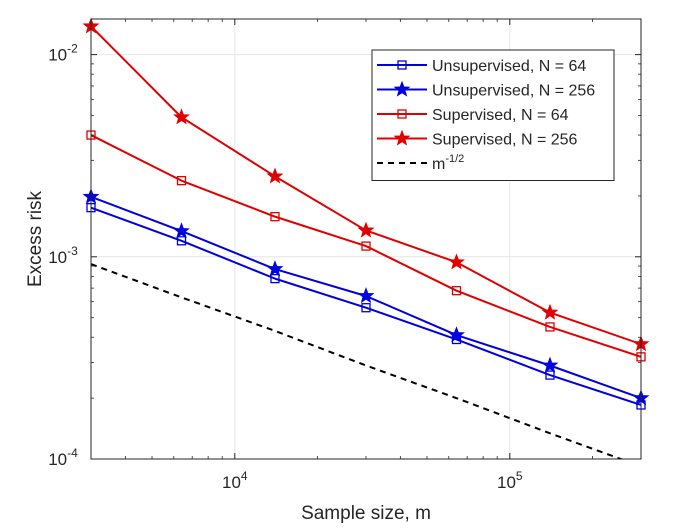 The image size is (700, 530). Describe the element at coordinates (448, 163) in the screenshot. I see `legend-label-4: m-1/2` at that location.